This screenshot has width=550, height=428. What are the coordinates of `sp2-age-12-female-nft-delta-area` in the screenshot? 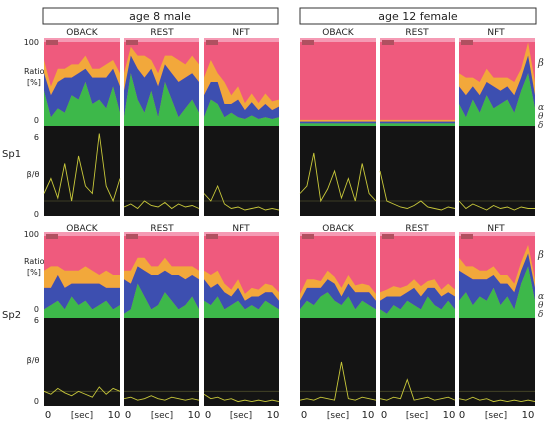 It's located at (497, 292).